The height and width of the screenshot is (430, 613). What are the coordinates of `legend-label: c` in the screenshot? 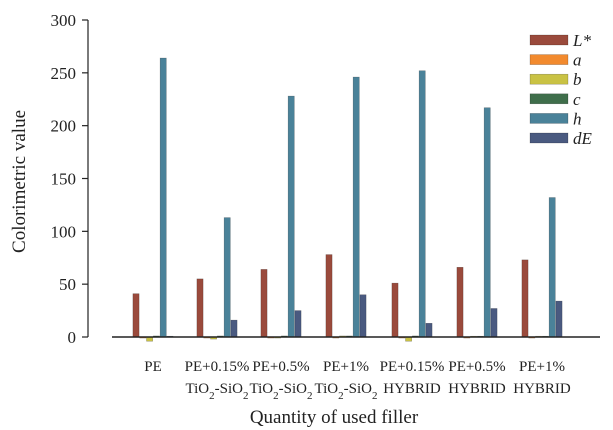 It's located at (577, 99).